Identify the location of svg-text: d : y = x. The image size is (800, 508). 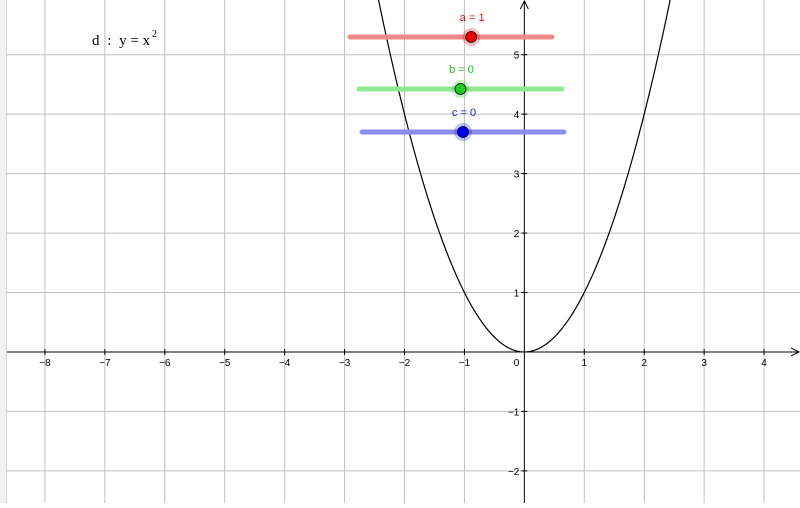
(121, 41).